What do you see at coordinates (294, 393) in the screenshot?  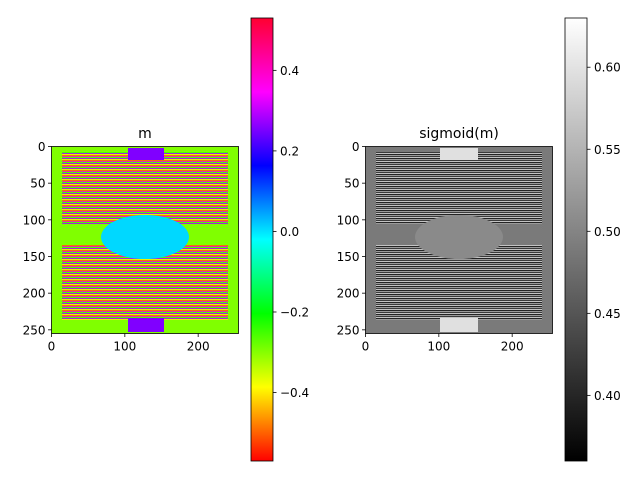 I see `colorbar-tick-label: −0.4` at bounding box center [294, 393].